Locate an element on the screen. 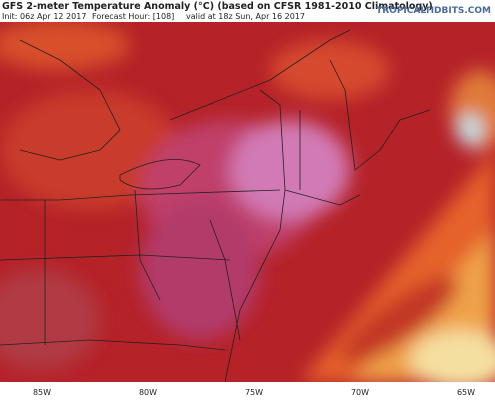  init-time: Init: 06z Apr 12 2017 is located at coordinates (44, 16).